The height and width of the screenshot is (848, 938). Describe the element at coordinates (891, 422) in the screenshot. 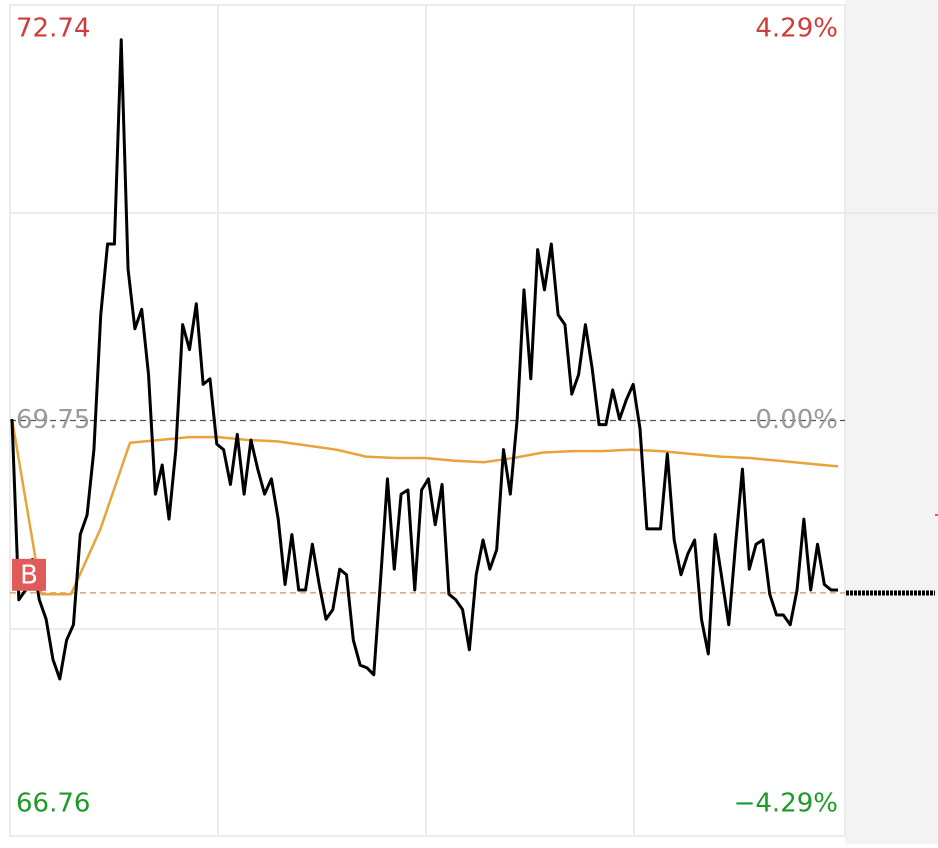

I see `side-panel` at that location.